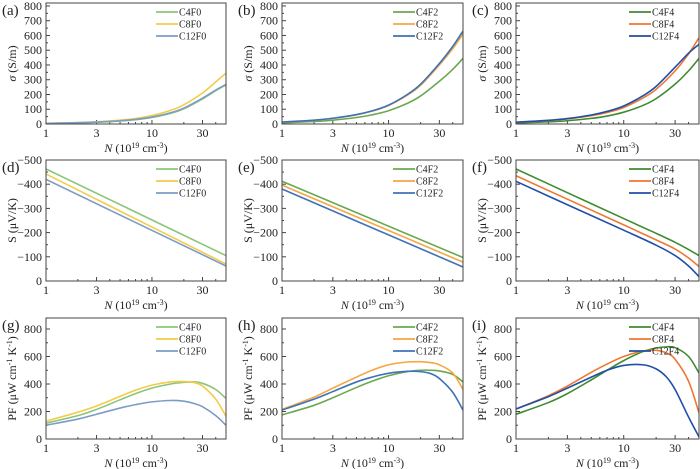  What do you see at coordinates (136, 413) in the screenshot?
I see `series-line-c12f0` at bounding box center [136, 413].